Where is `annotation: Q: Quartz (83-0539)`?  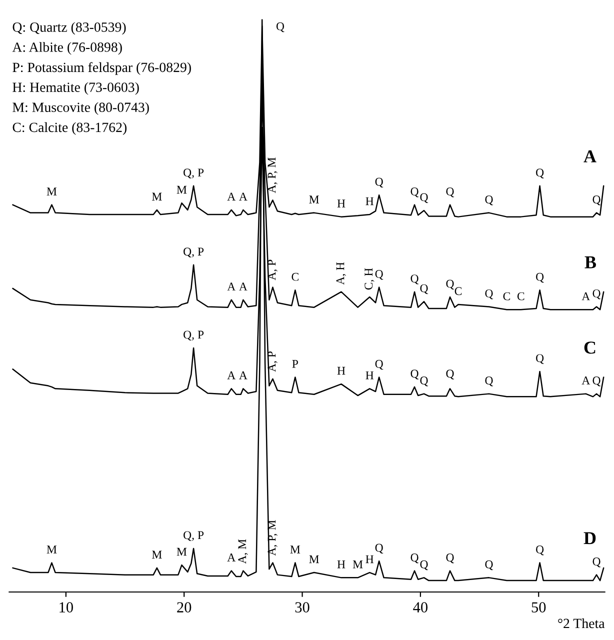 annotation: Q: Quartz (83-0539) is located at coordinates (69, 28).